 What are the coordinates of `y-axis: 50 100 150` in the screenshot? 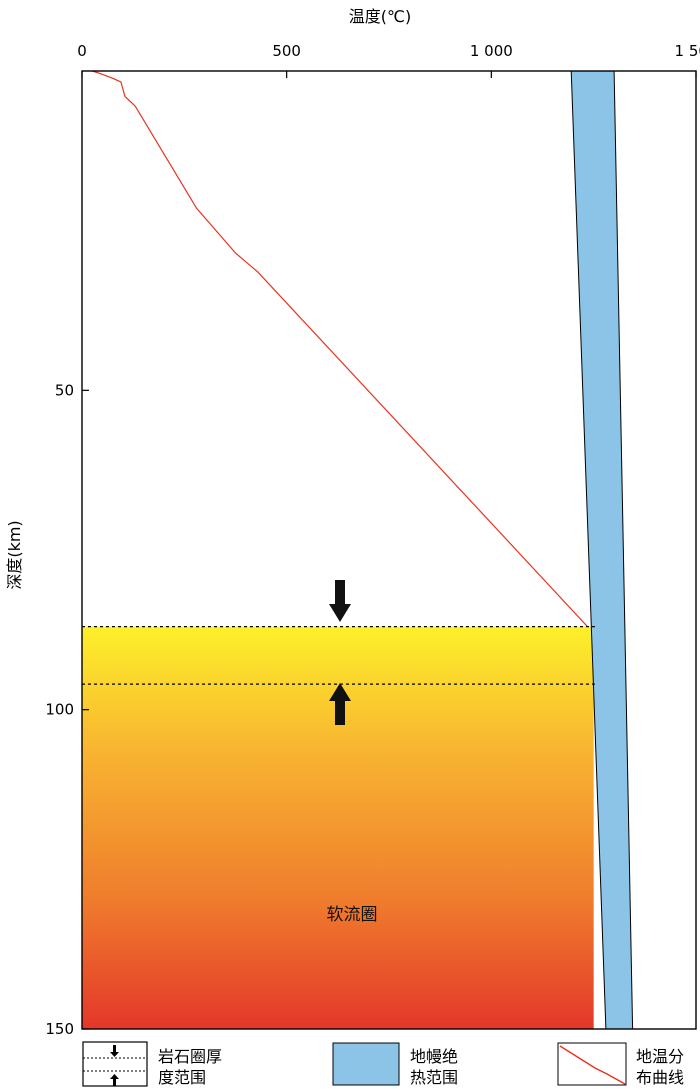 It's located at (67, 709).